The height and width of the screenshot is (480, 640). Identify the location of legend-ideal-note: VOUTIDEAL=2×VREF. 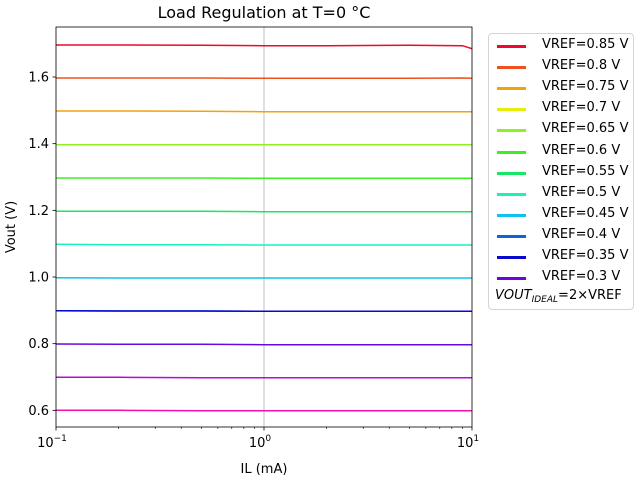
(558, 296).